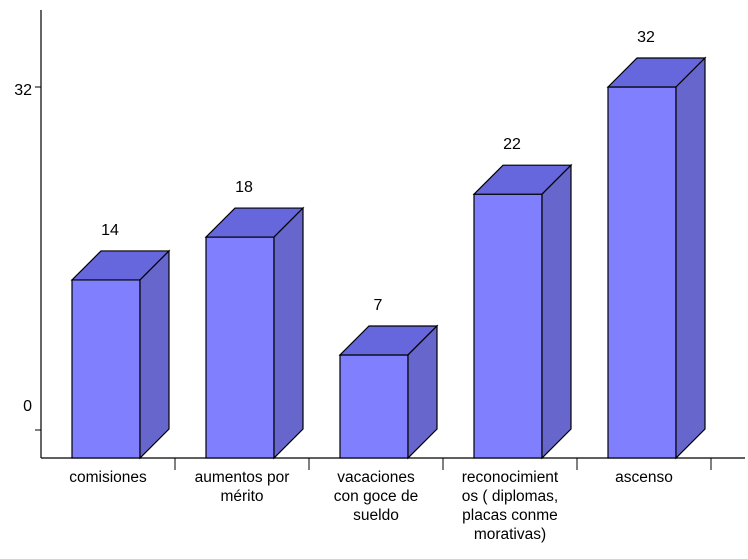 The height and width of the screenshot is (559, 748). I want to click on data-label: 18, so click(244, 187).